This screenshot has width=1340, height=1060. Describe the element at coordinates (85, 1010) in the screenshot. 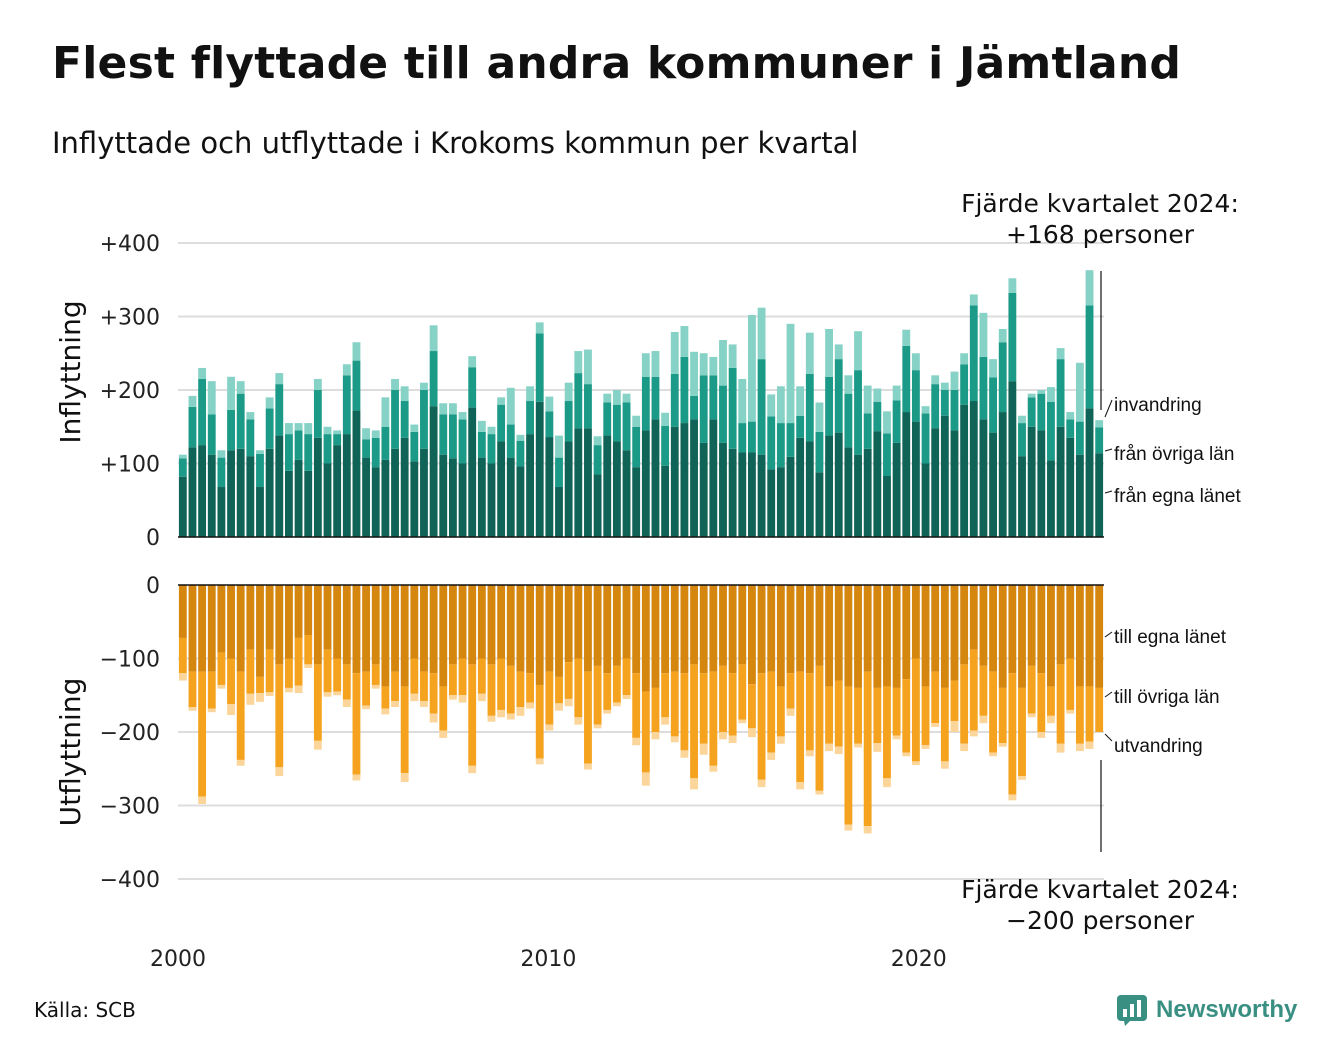

I see `source-note: Källa: SCB` at that location.